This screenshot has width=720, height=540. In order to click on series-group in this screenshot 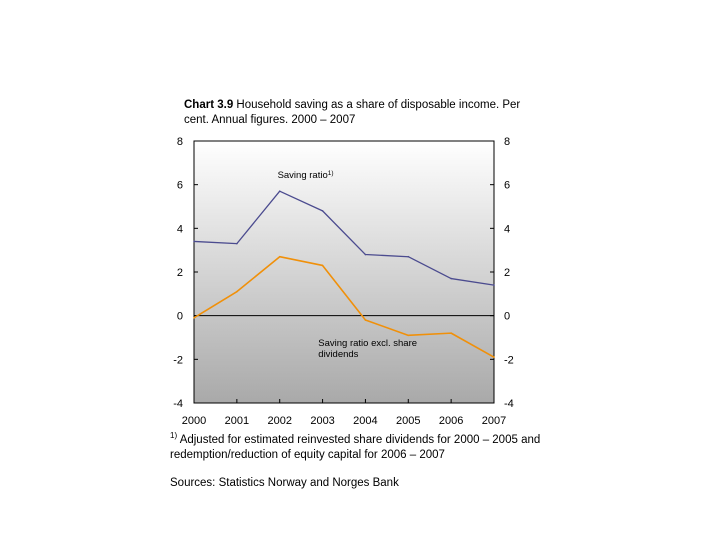, I will do `click(344, 274)`.